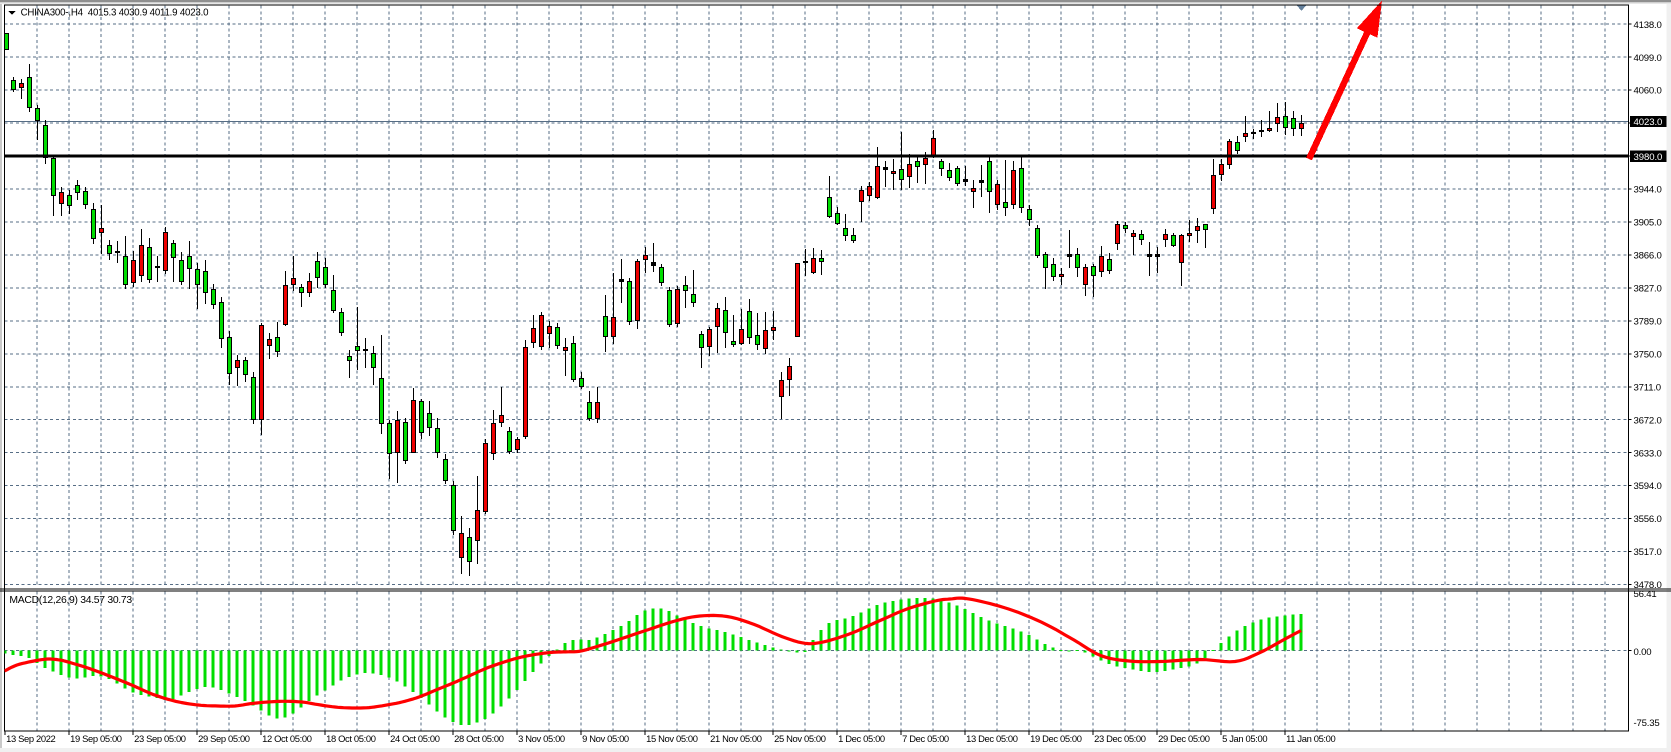 The height and width of the screenshot is (752, 1671). Describe the element at coordinates (479, 738) in the screenshot. I see `svg-text: 28 Oct 05:00` at that location.